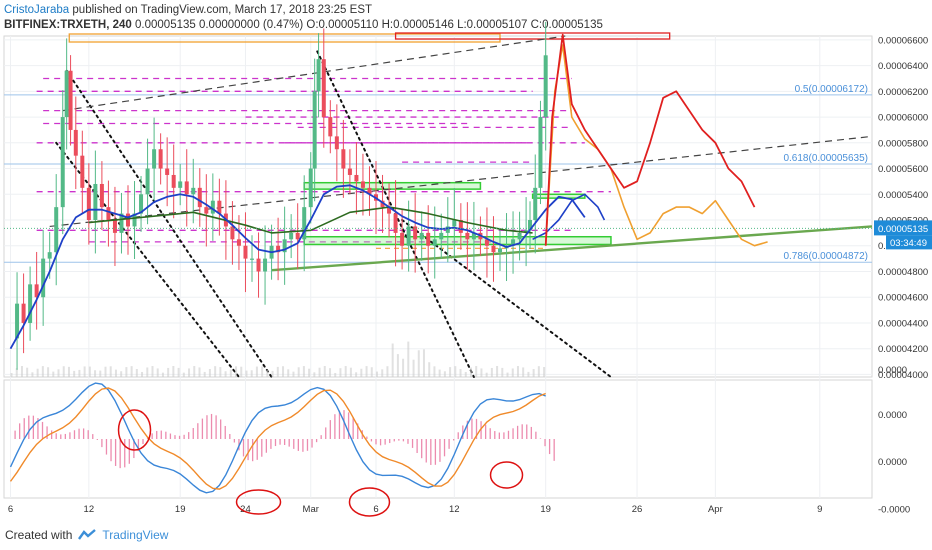 The width and height of the screenshot is (932, 550). I want to click on sma-line, so click(310, 220).